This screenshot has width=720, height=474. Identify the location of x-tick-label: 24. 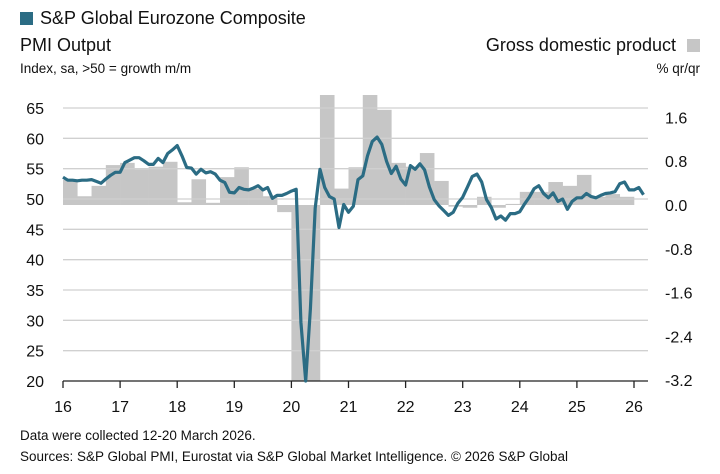
(520, 407).